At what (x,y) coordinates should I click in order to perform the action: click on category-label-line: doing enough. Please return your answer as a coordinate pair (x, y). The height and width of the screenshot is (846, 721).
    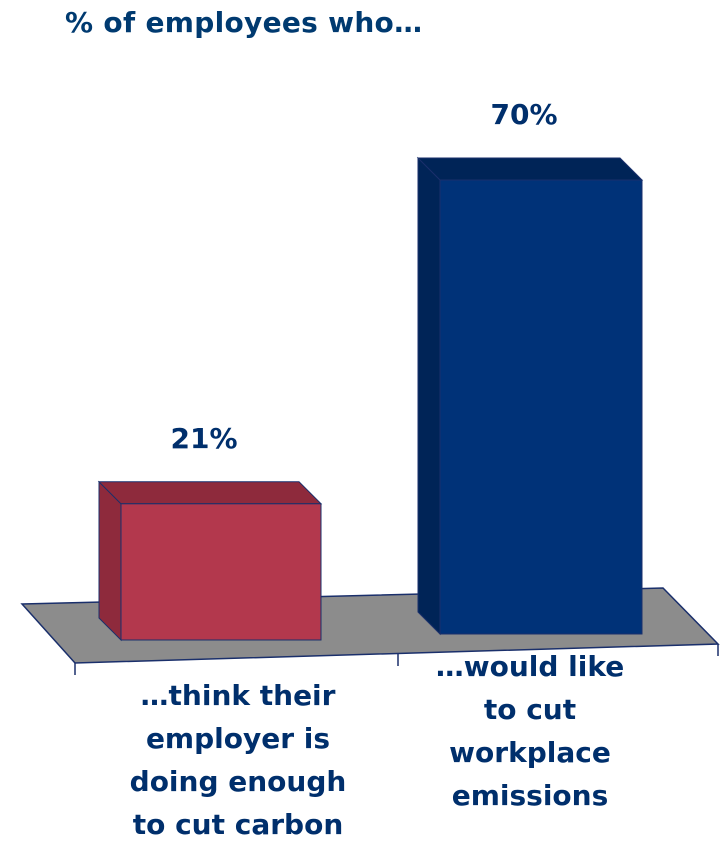
    Looking at the image, I should click on (238, 781).